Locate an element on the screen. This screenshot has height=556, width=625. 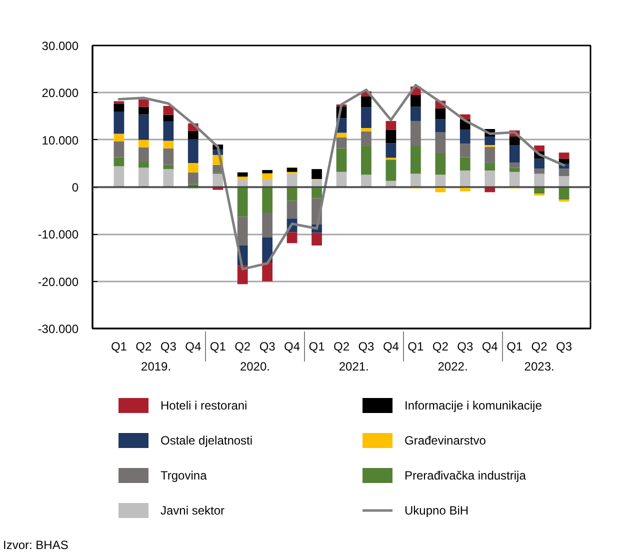
text: 2021. is located at coordinates (353, 367).